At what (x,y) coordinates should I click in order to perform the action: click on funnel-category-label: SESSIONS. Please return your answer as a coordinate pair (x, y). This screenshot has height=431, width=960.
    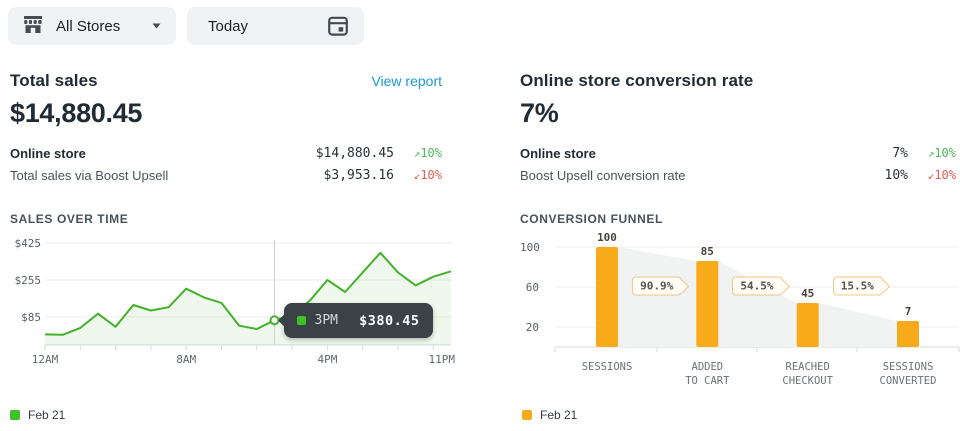
    Looking at the image, I should click on (607, 367).